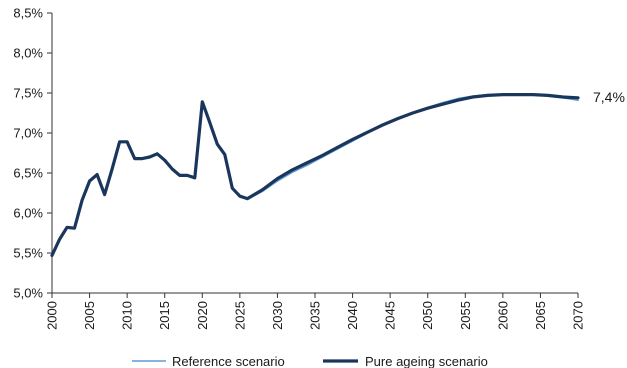  What do you see at coordinates (609, 97) in the screenshot?
I see `end-value-label: 7,4%` at bounding box center [609, 97].